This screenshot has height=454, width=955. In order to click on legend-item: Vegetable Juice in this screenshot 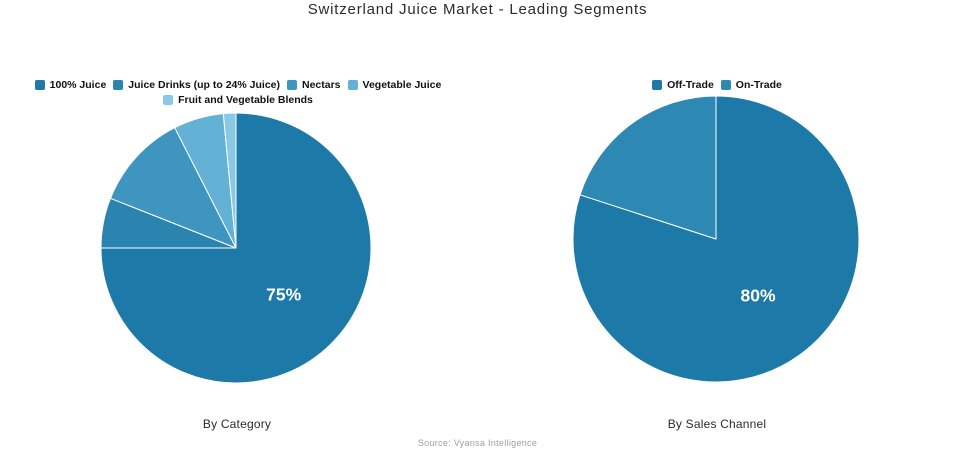, I will do `click(394, 85)`.